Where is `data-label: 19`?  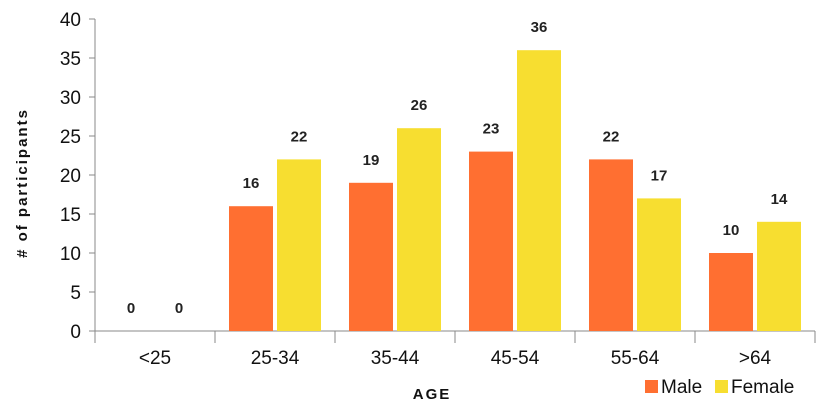
data-label: 19 is located at coordinates (371, 160).